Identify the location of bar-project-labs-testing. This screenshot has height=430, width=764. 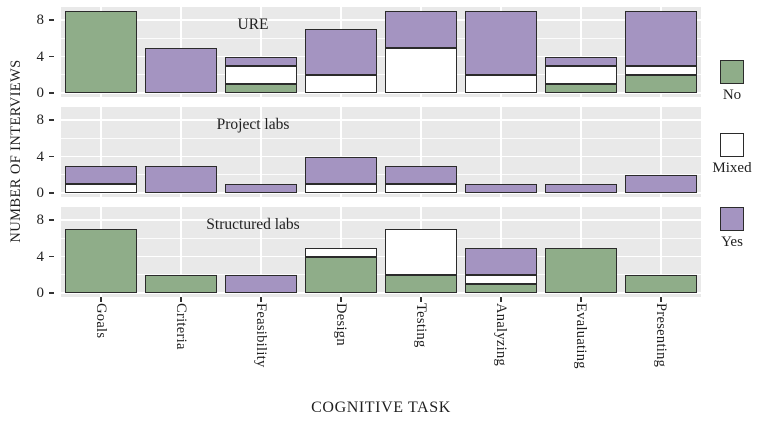
(421, 179).